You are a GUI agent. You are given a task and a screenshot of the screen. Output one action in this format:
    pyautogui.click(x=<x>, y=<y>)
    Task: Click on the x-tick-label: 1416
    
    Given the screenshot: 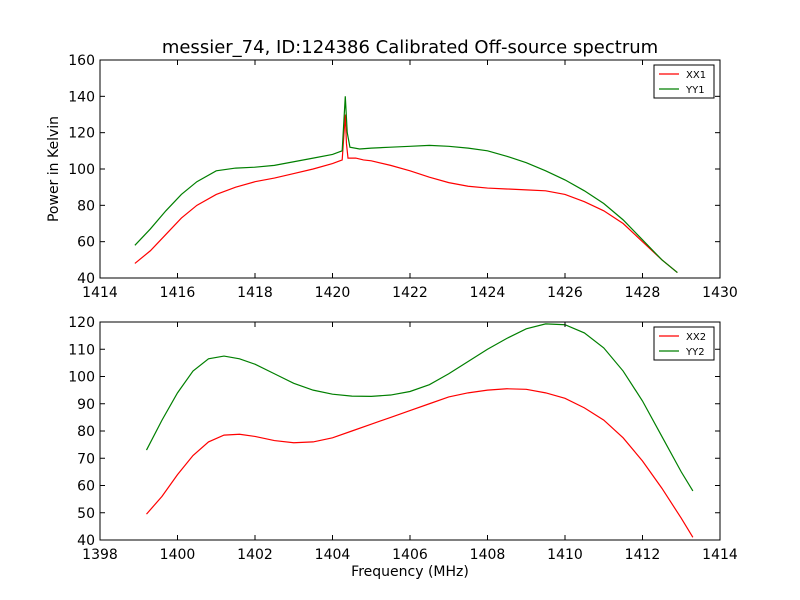 What is the action you would take?
    pyautogui.click(x=178, y=293)
    